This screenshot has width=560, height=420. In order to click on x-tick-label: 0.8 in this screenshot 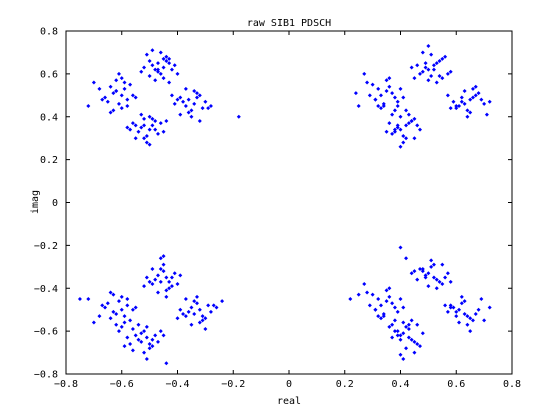, I will do `click(512, 384)`.